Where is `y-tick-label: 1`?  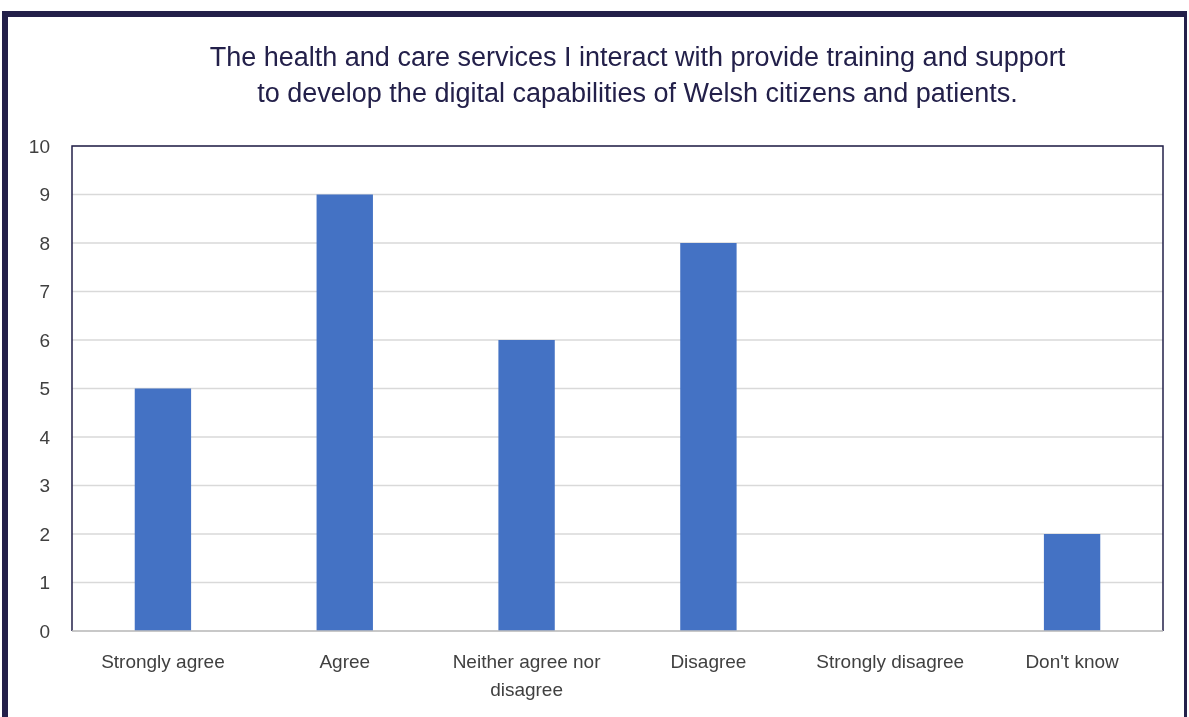 y-tick-label: 1 is located at coordinates (44, 583).